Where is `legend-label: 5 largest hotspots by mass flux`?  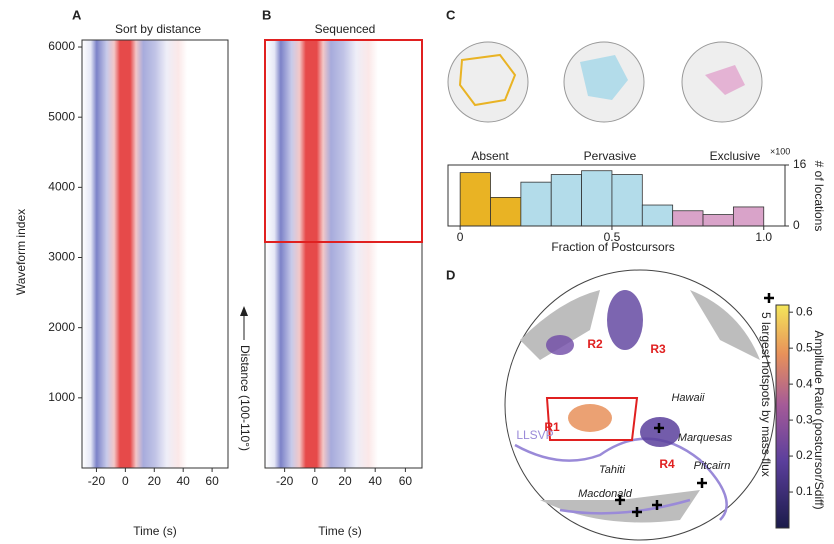 legend-label: 5 largest hotspots by mass flux is located at coordinates (766, 394).